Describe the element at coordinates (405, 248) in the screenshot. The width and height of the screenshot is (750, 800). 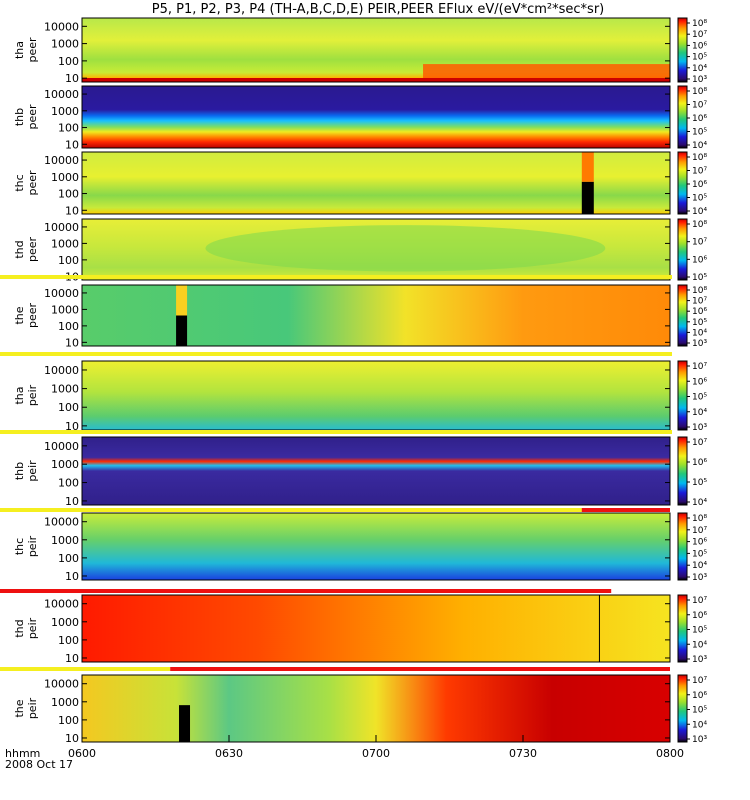
I see `flux-region` at that location.